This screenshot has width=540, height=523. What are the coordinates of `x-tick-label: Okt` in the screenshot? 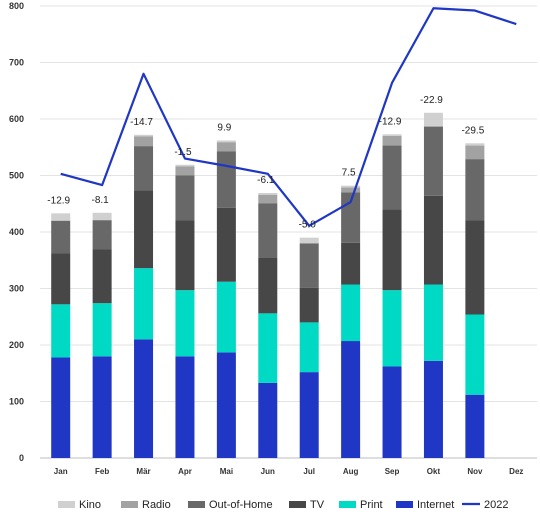 It's located at (434, 471).